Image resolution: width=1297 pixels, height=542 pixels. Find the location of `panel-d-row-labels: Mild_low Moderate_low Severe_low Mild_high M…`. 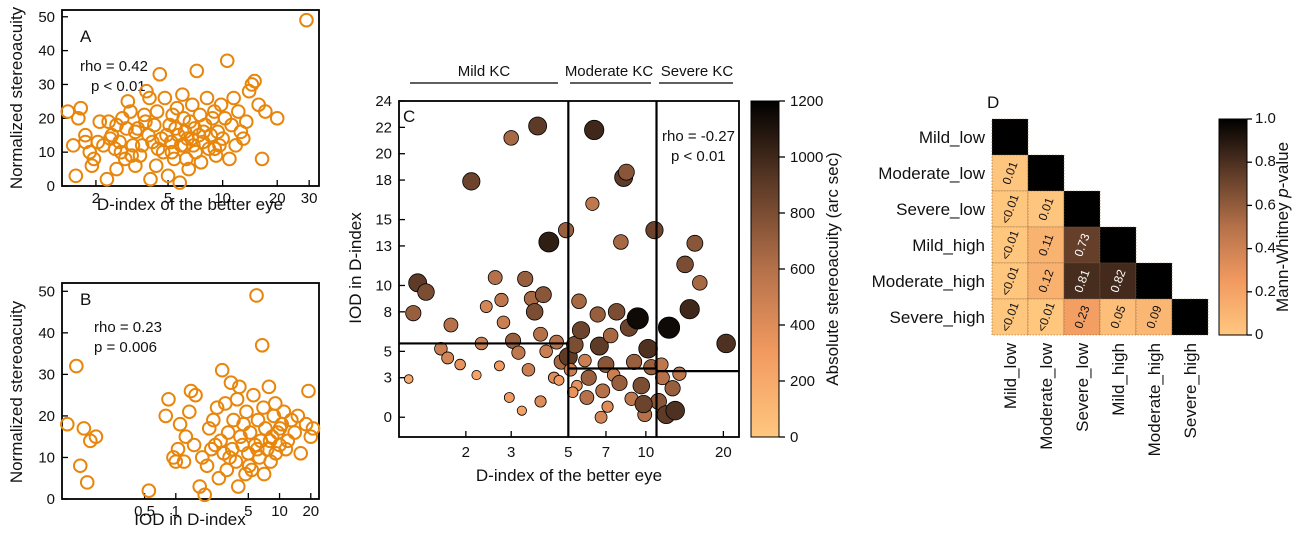

panel-d-row-labels: Mild_low Moderate_low Severe_low Mild_high M… is located at coordinates (929, 227).